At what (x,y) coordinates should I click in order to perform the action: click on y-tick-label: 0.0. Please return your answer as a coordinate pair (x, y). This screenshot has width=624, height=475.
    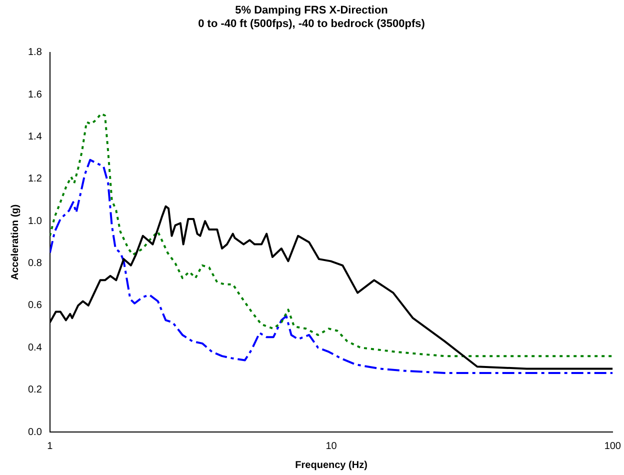
    Looking at the image, I should click on (35, 432).